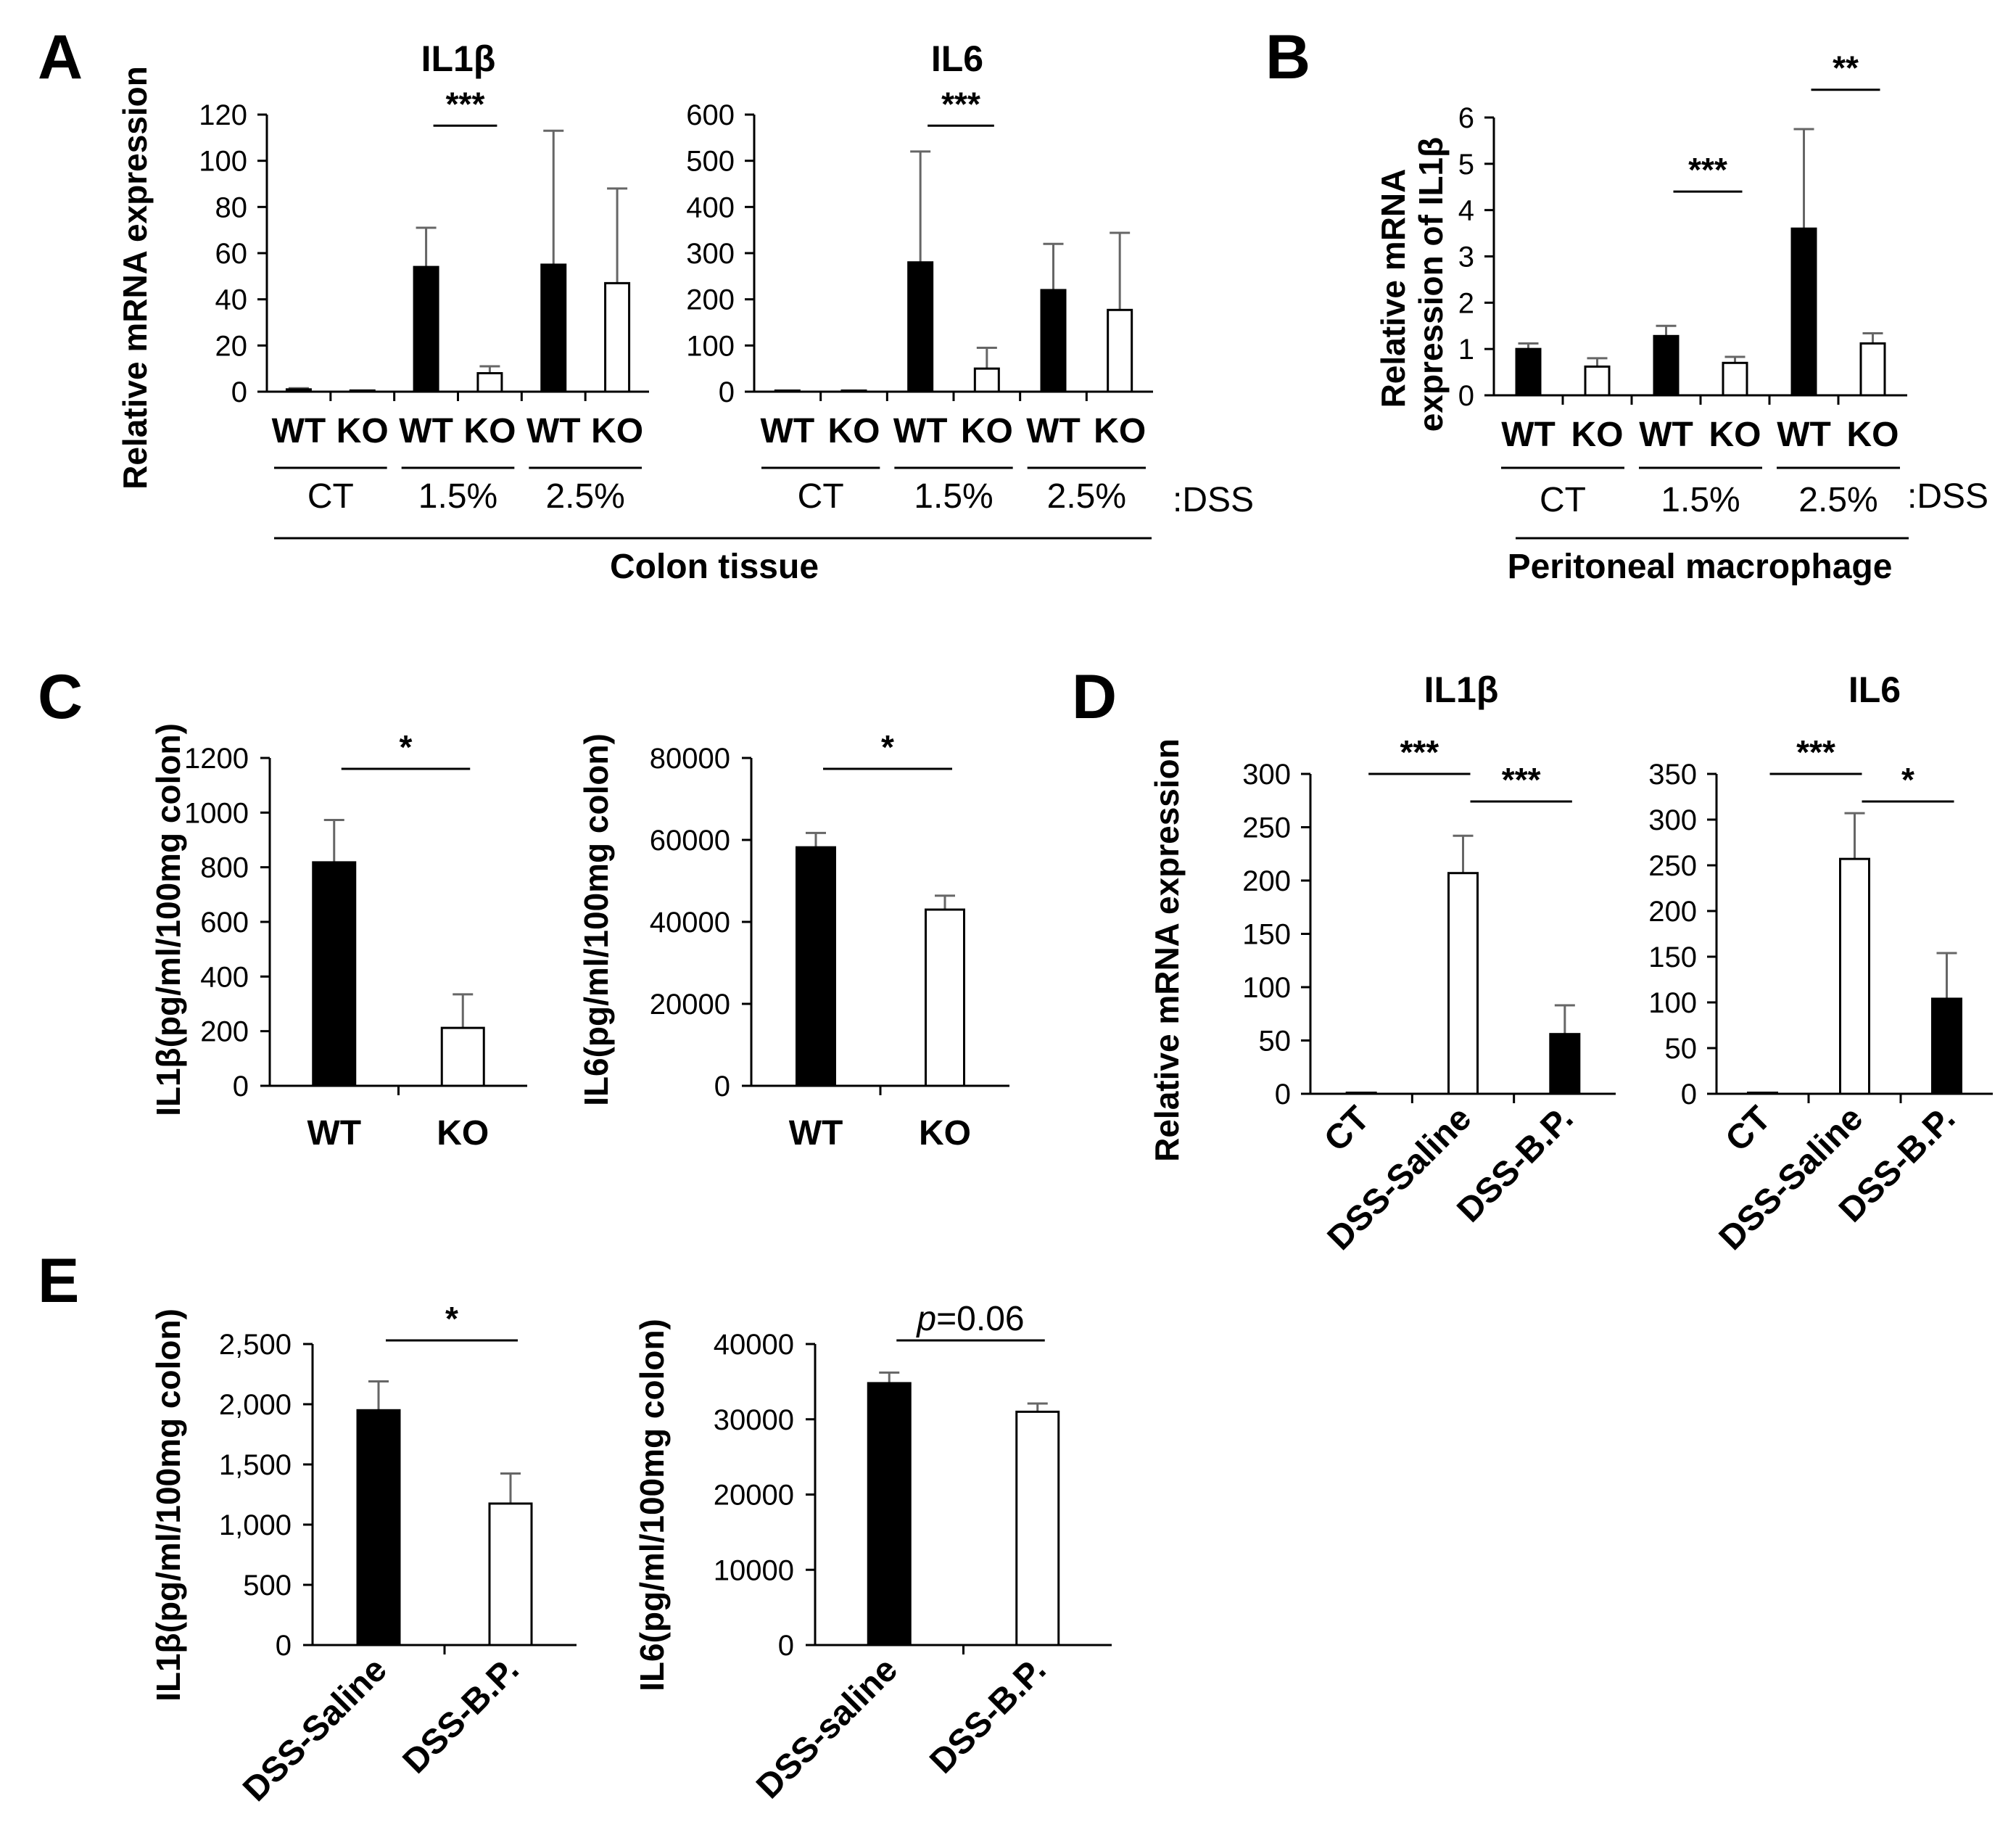 The width and height of the screenshot is (2016, 1830). What do you see at coordinates (1466, 350) in the screenshot?
I see `y-tick-label: 1` at bounding box center [1466, 350].